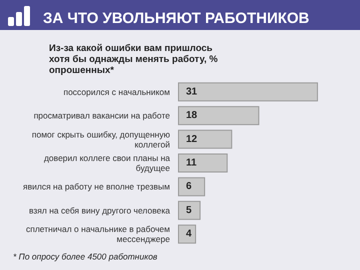 Image resolution: width=360 pixels, height=270 pixels. I want to click on y-tick-label: поссорился с начальником, so click(116, 91).